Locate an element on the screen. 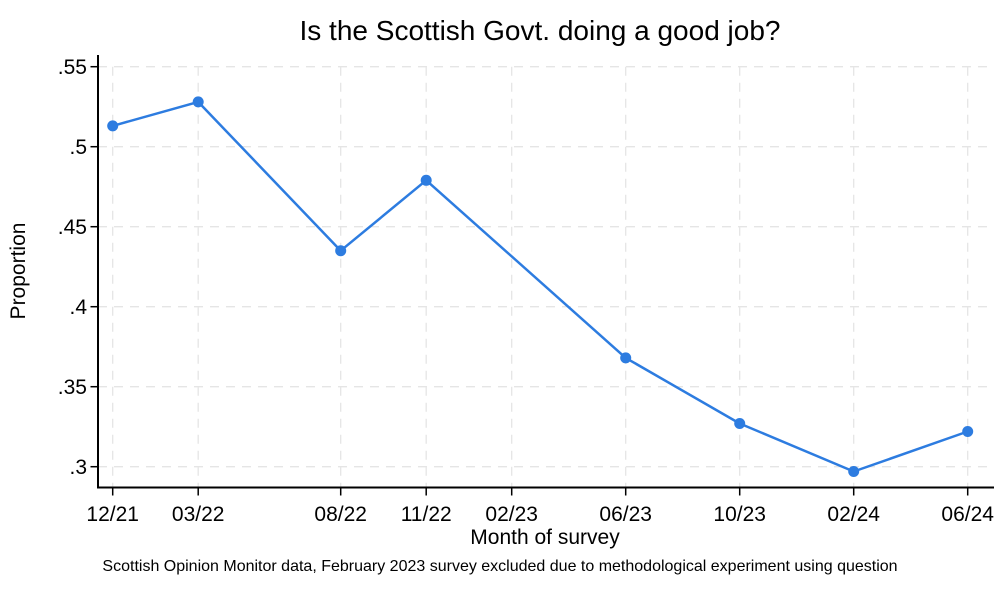  x-tick-label: 06/24 is located at coordinates (967, 514).